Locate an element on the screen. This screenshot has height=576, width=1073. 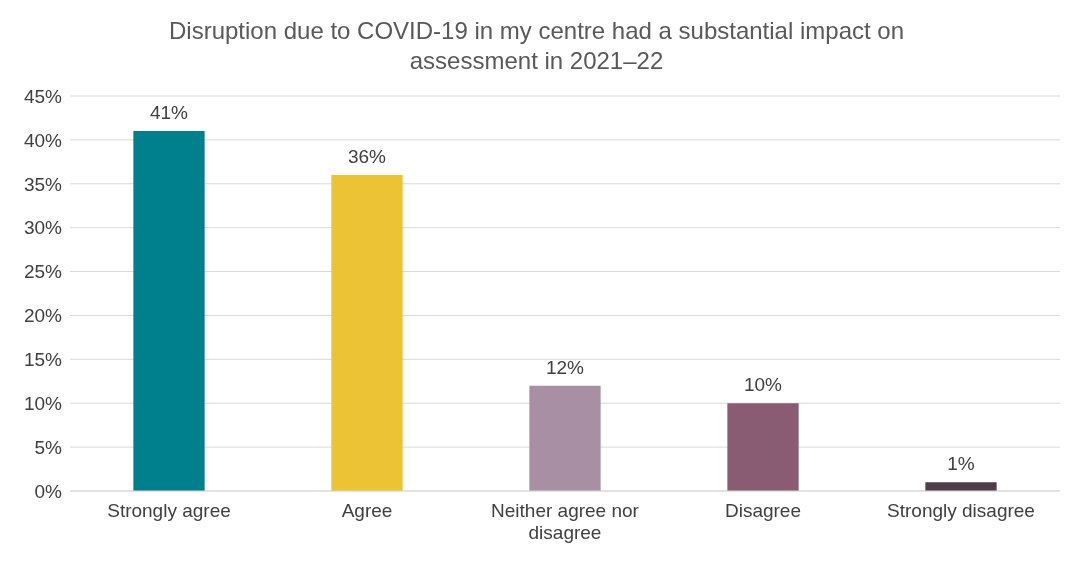
y-tick-label: 0% is located at coordinates (48, 491).